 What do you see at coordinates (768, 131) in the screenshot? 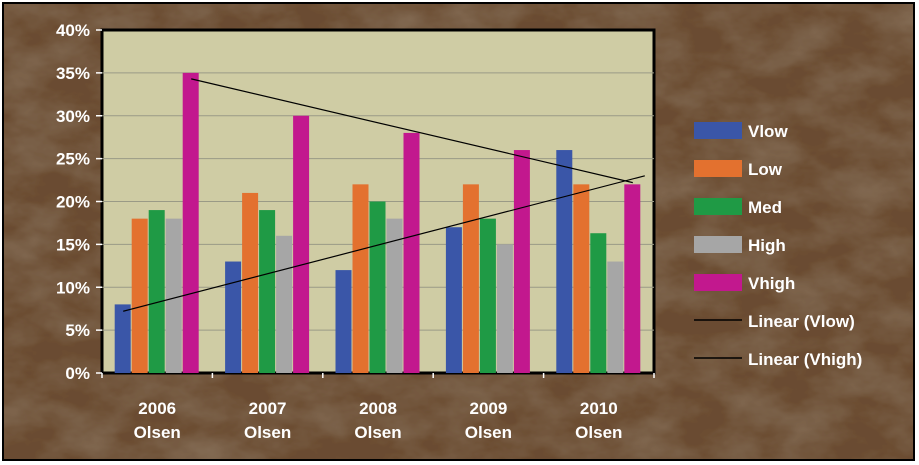
I see `legend-label: Vlow` at bounding box center [768, 131].